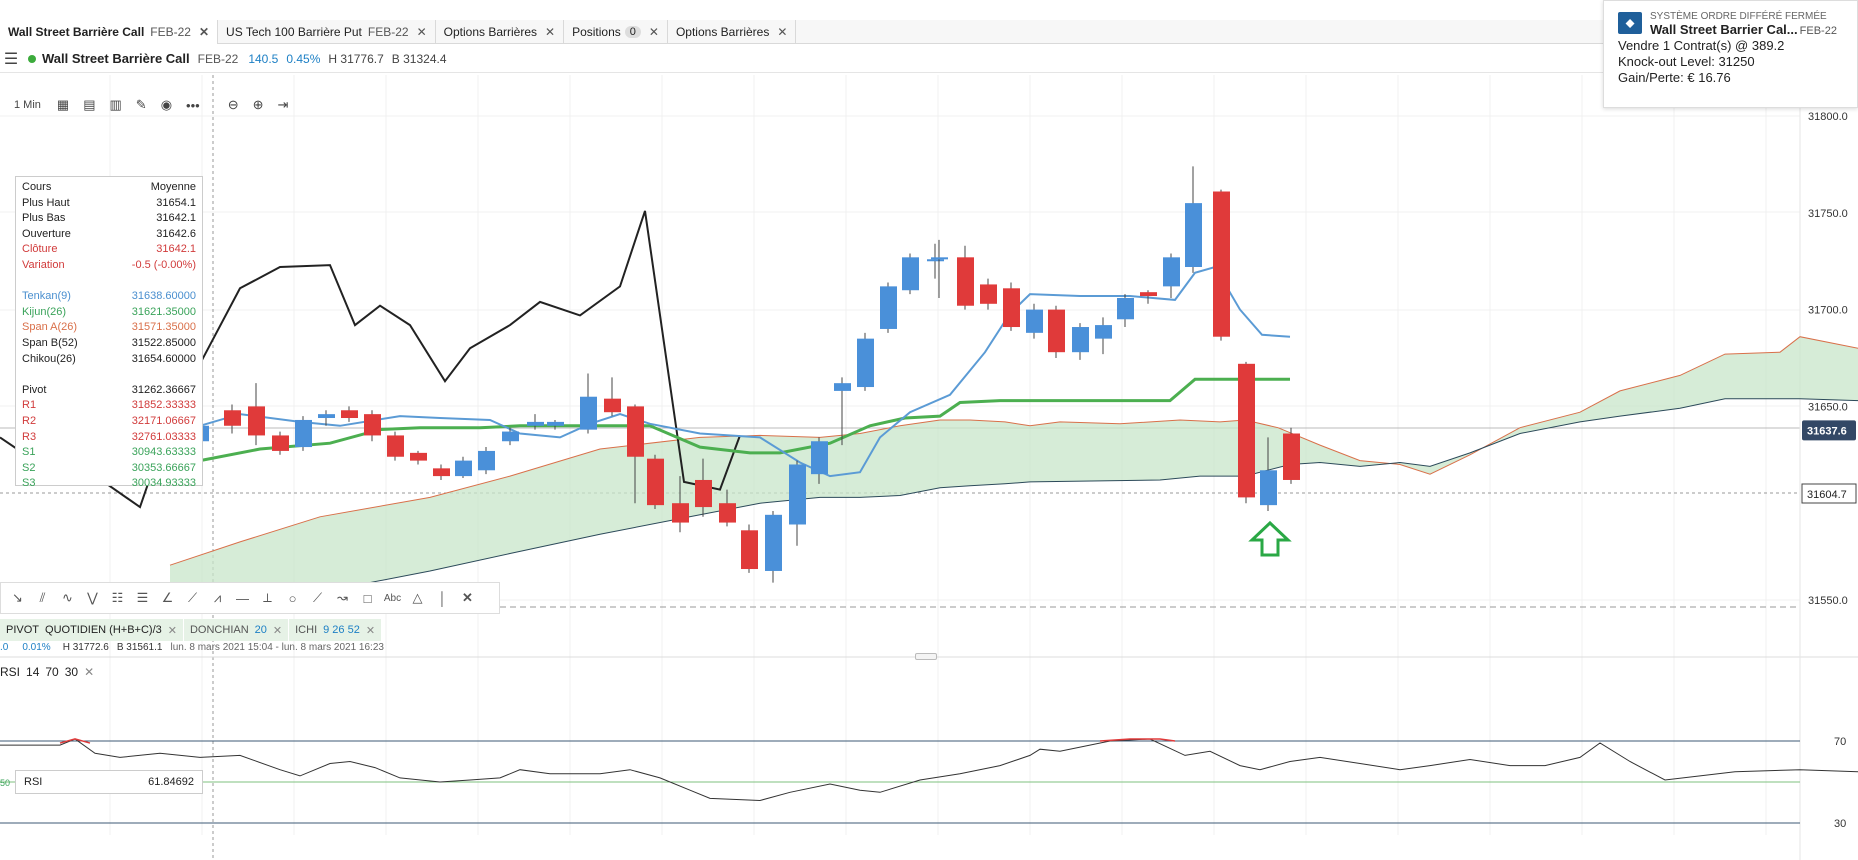 The image size is (1858, 860). What do you see at coordinates (193, 105) in the screenshot?
I see `more-icon: •••` at bounding box center [193, 105].